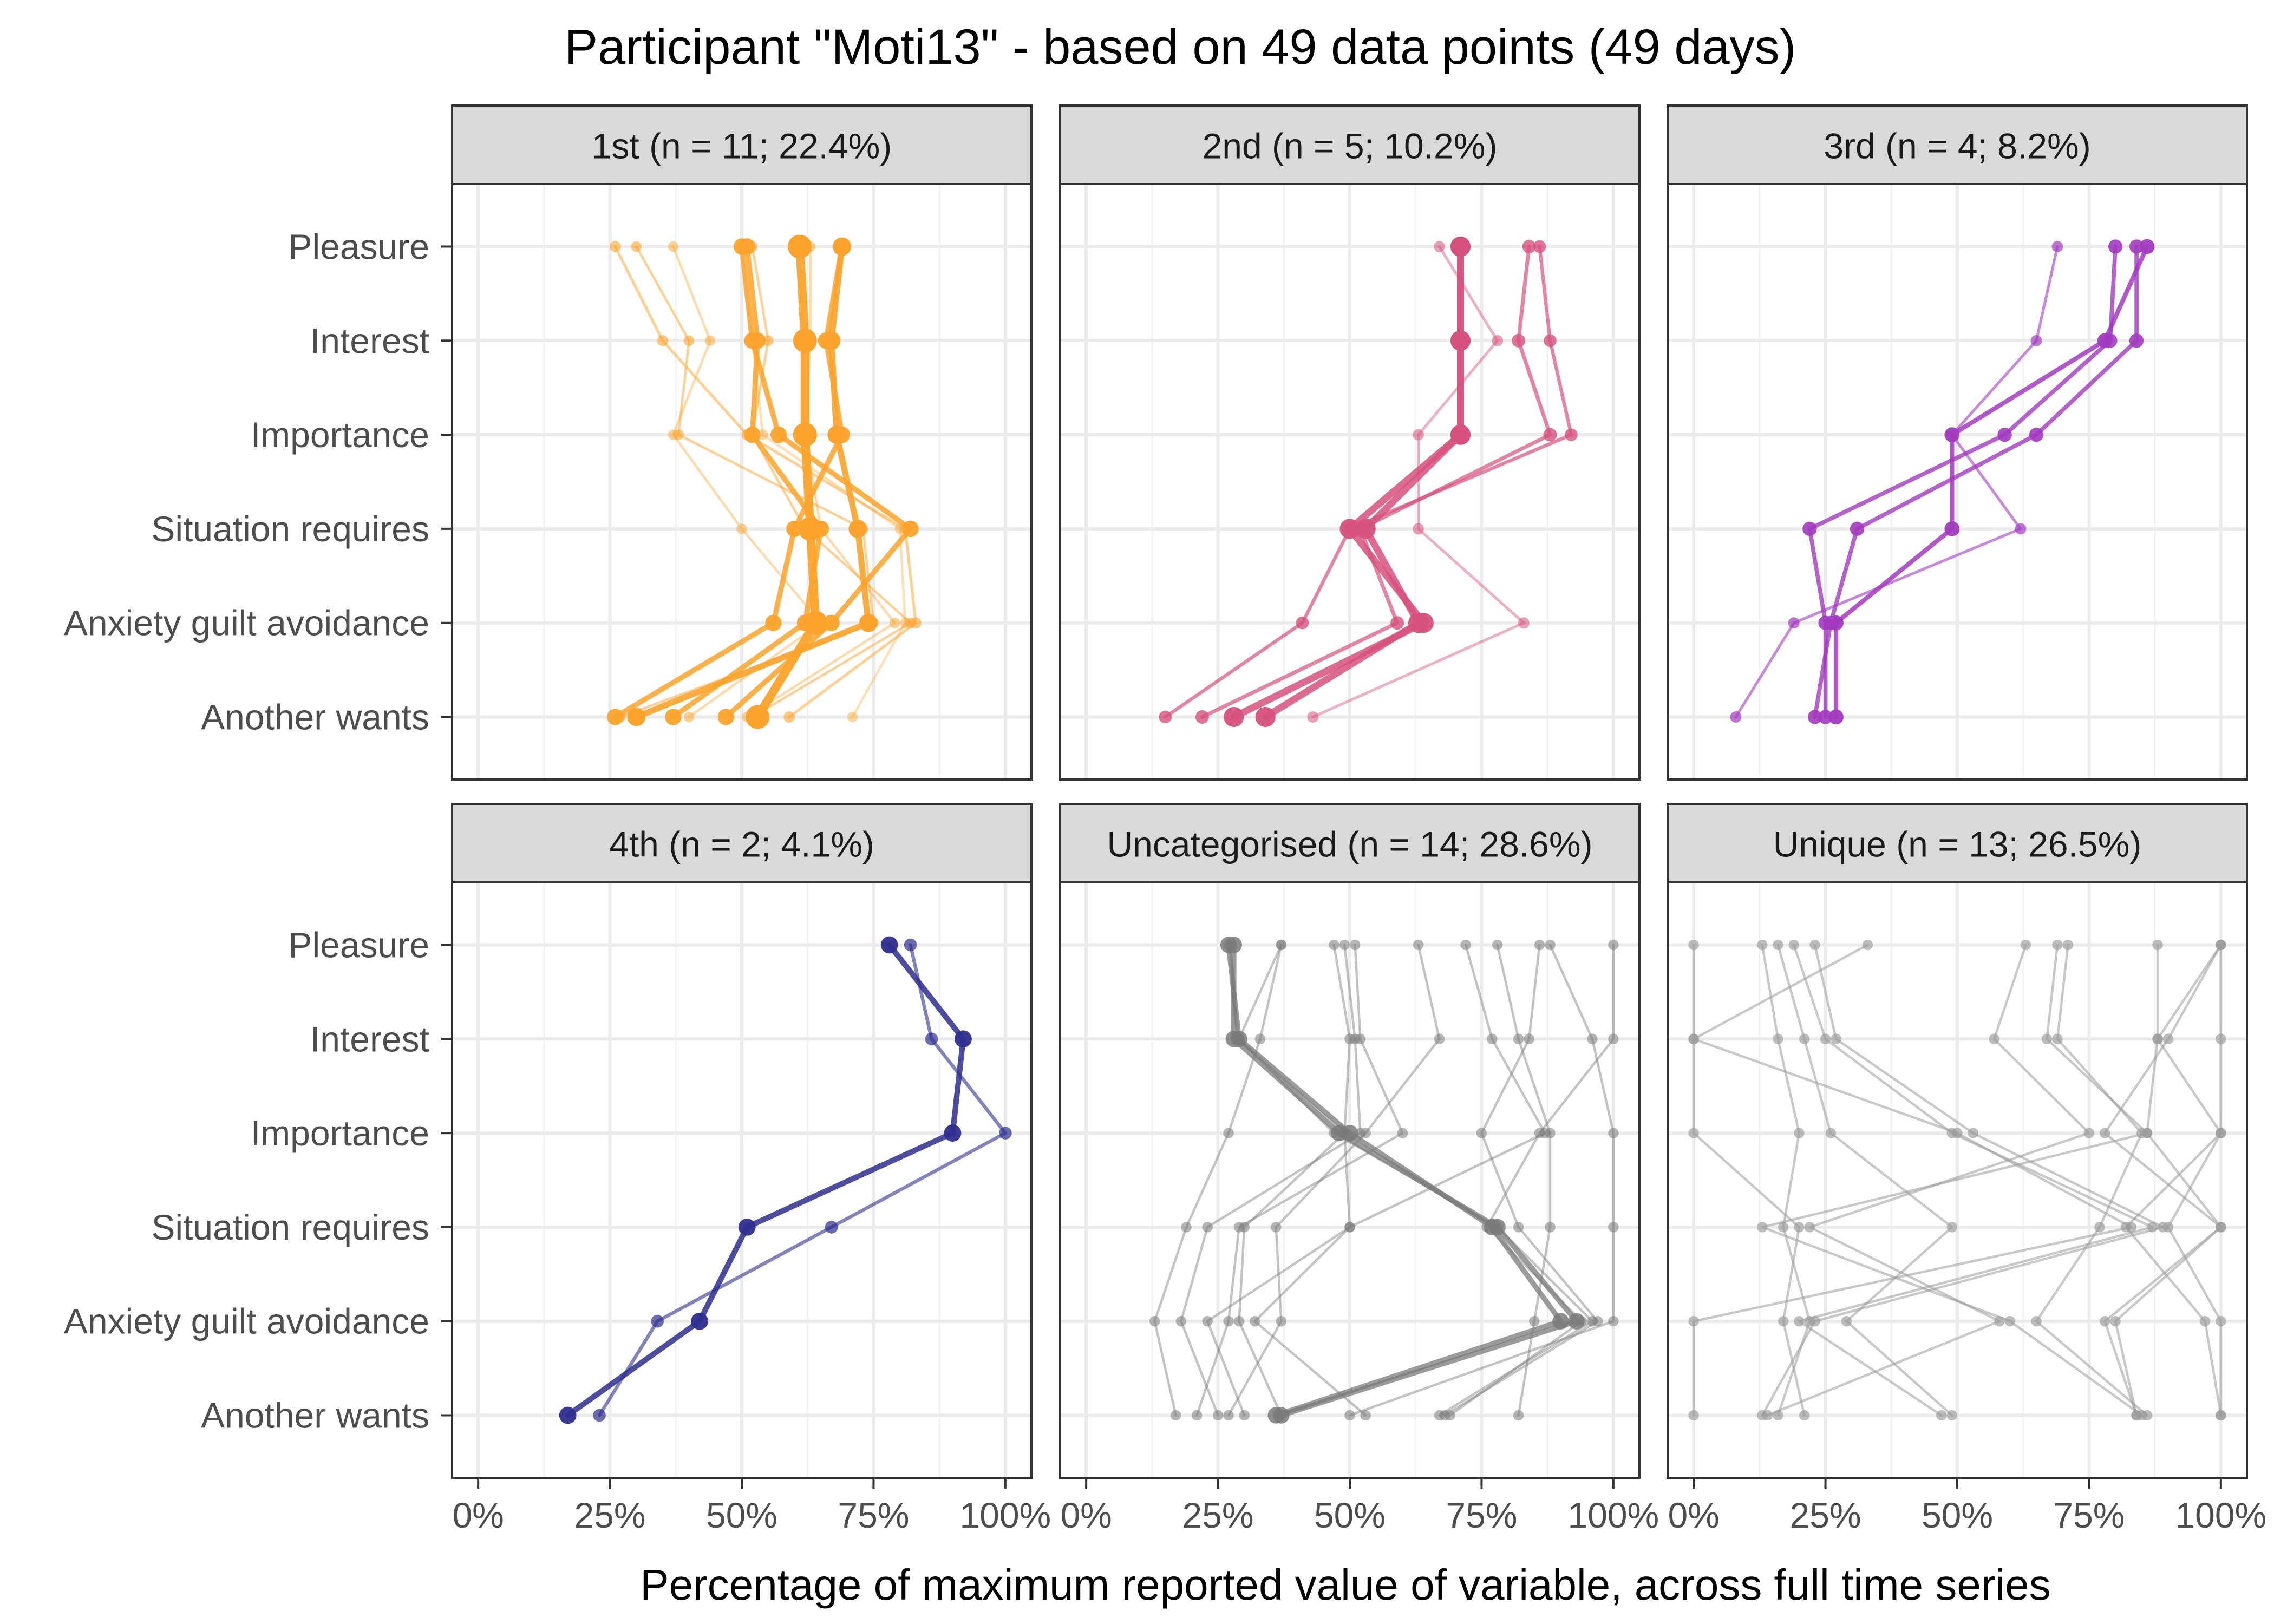 The image size is (2274, 1624). I want to click on panel: Unique (n = 13; 26.5%) 0% 25% 50% 75% 100%, so click(1967, 1169).